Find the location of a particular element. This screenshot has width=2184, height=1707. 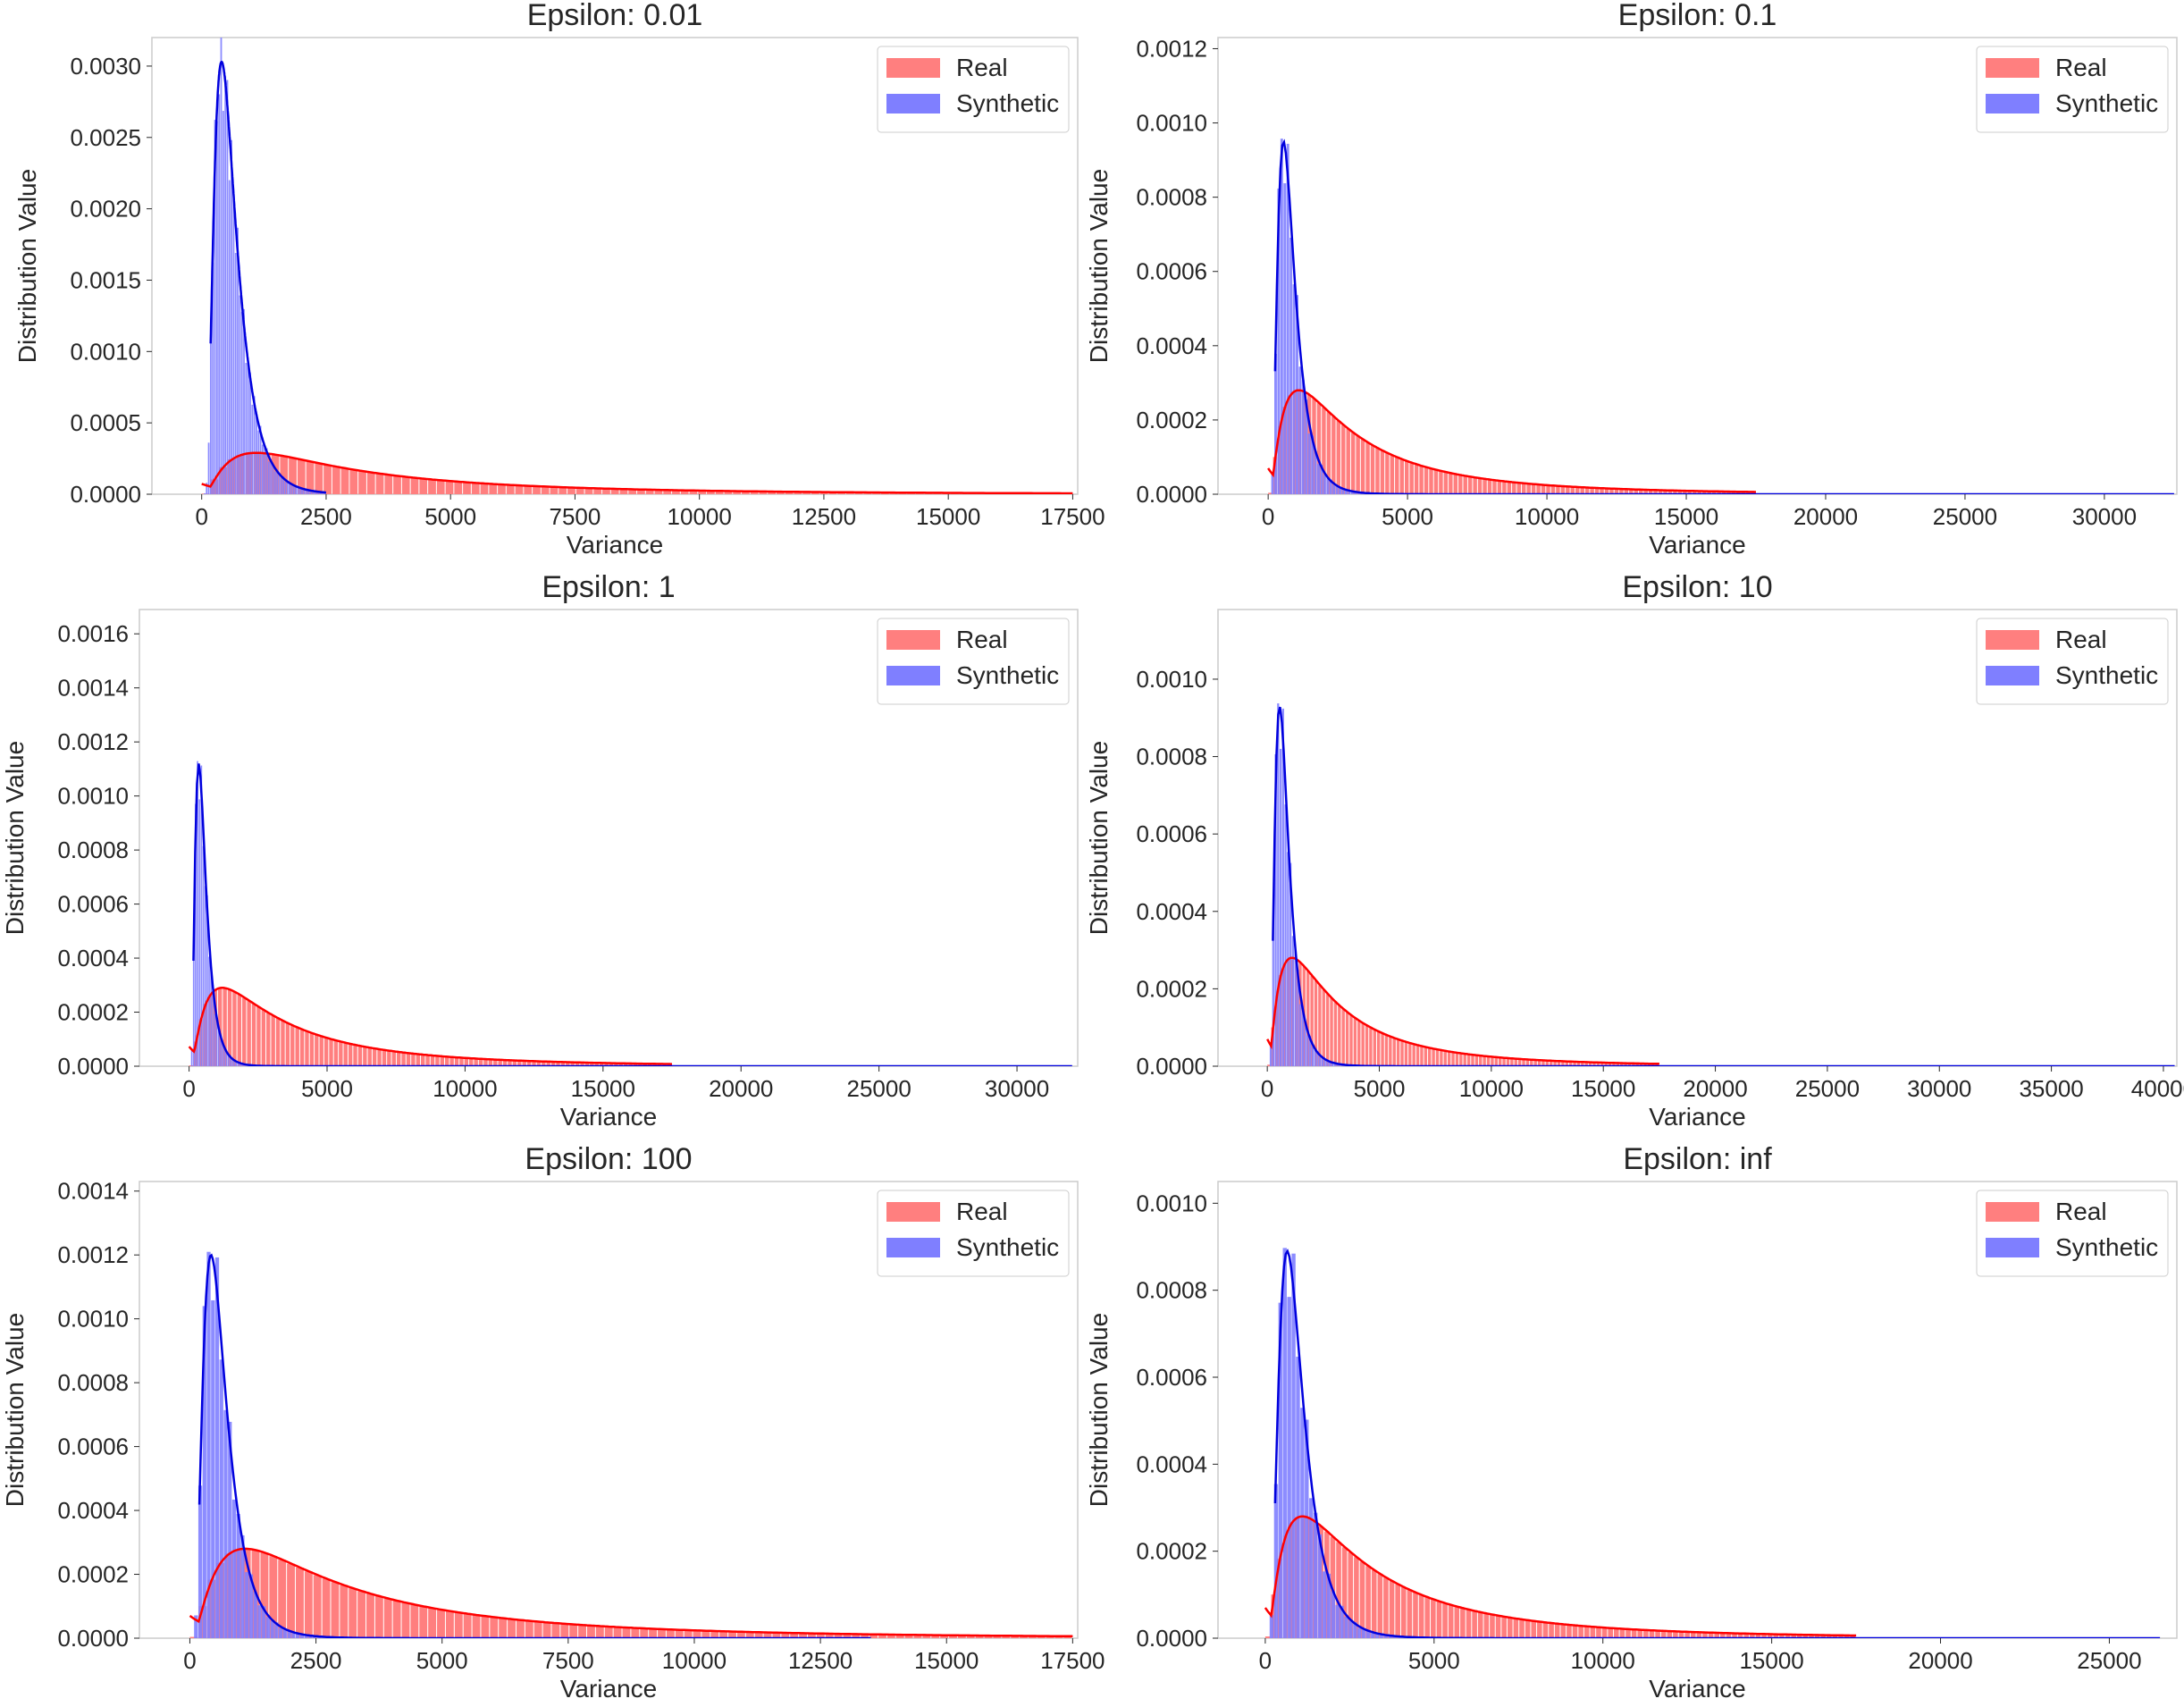

subplot-title: Epsilon: 0.01 is located at coordinates (615, 16).